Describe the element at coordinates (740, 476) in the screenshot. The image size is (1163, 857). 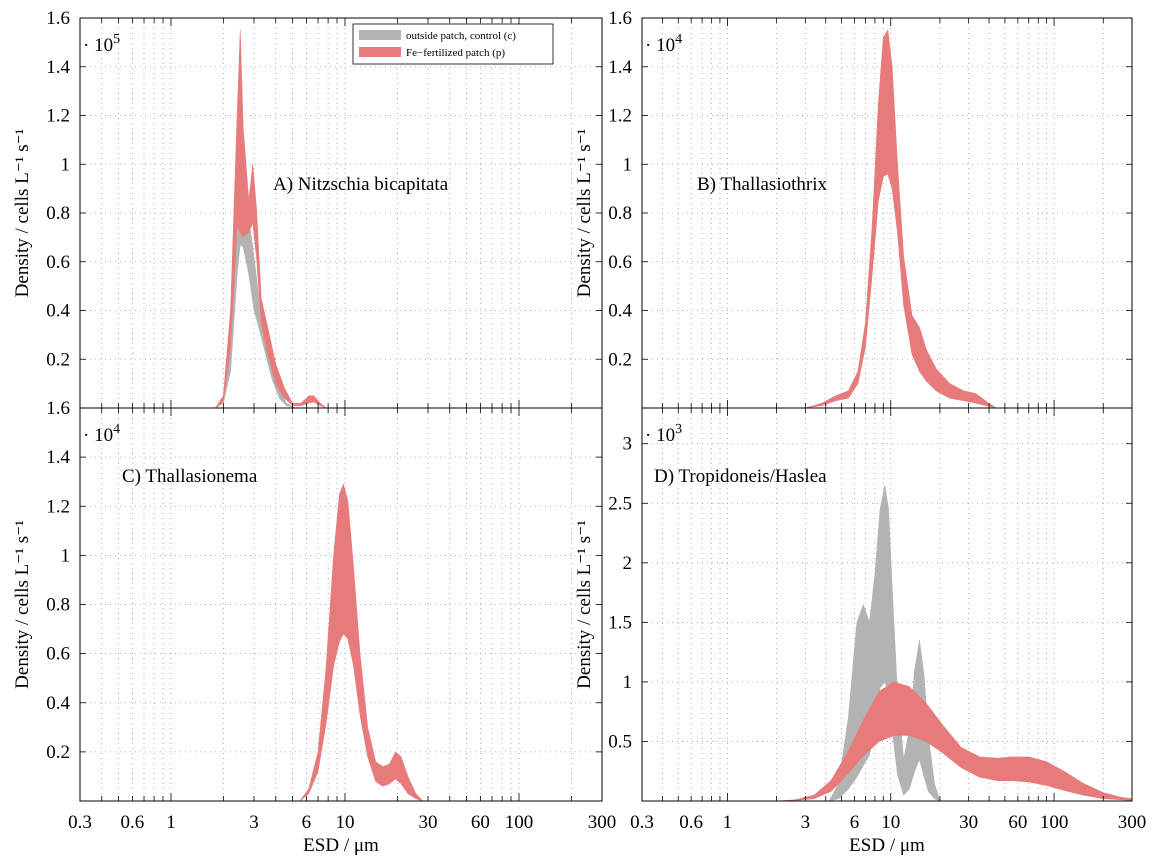
I see `panel-d-title: D) Tropidoneis/Haslea` at that location.